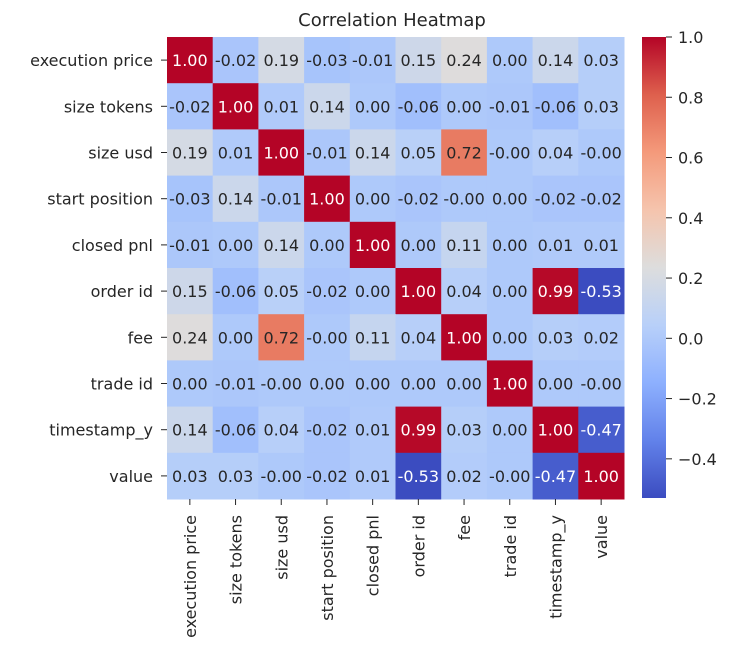 The height and width of the screenshot is (667, 738). Describe the element at coordinates (190, 576) in the screenshot. I see `x-tick-label: execution price` at that location.